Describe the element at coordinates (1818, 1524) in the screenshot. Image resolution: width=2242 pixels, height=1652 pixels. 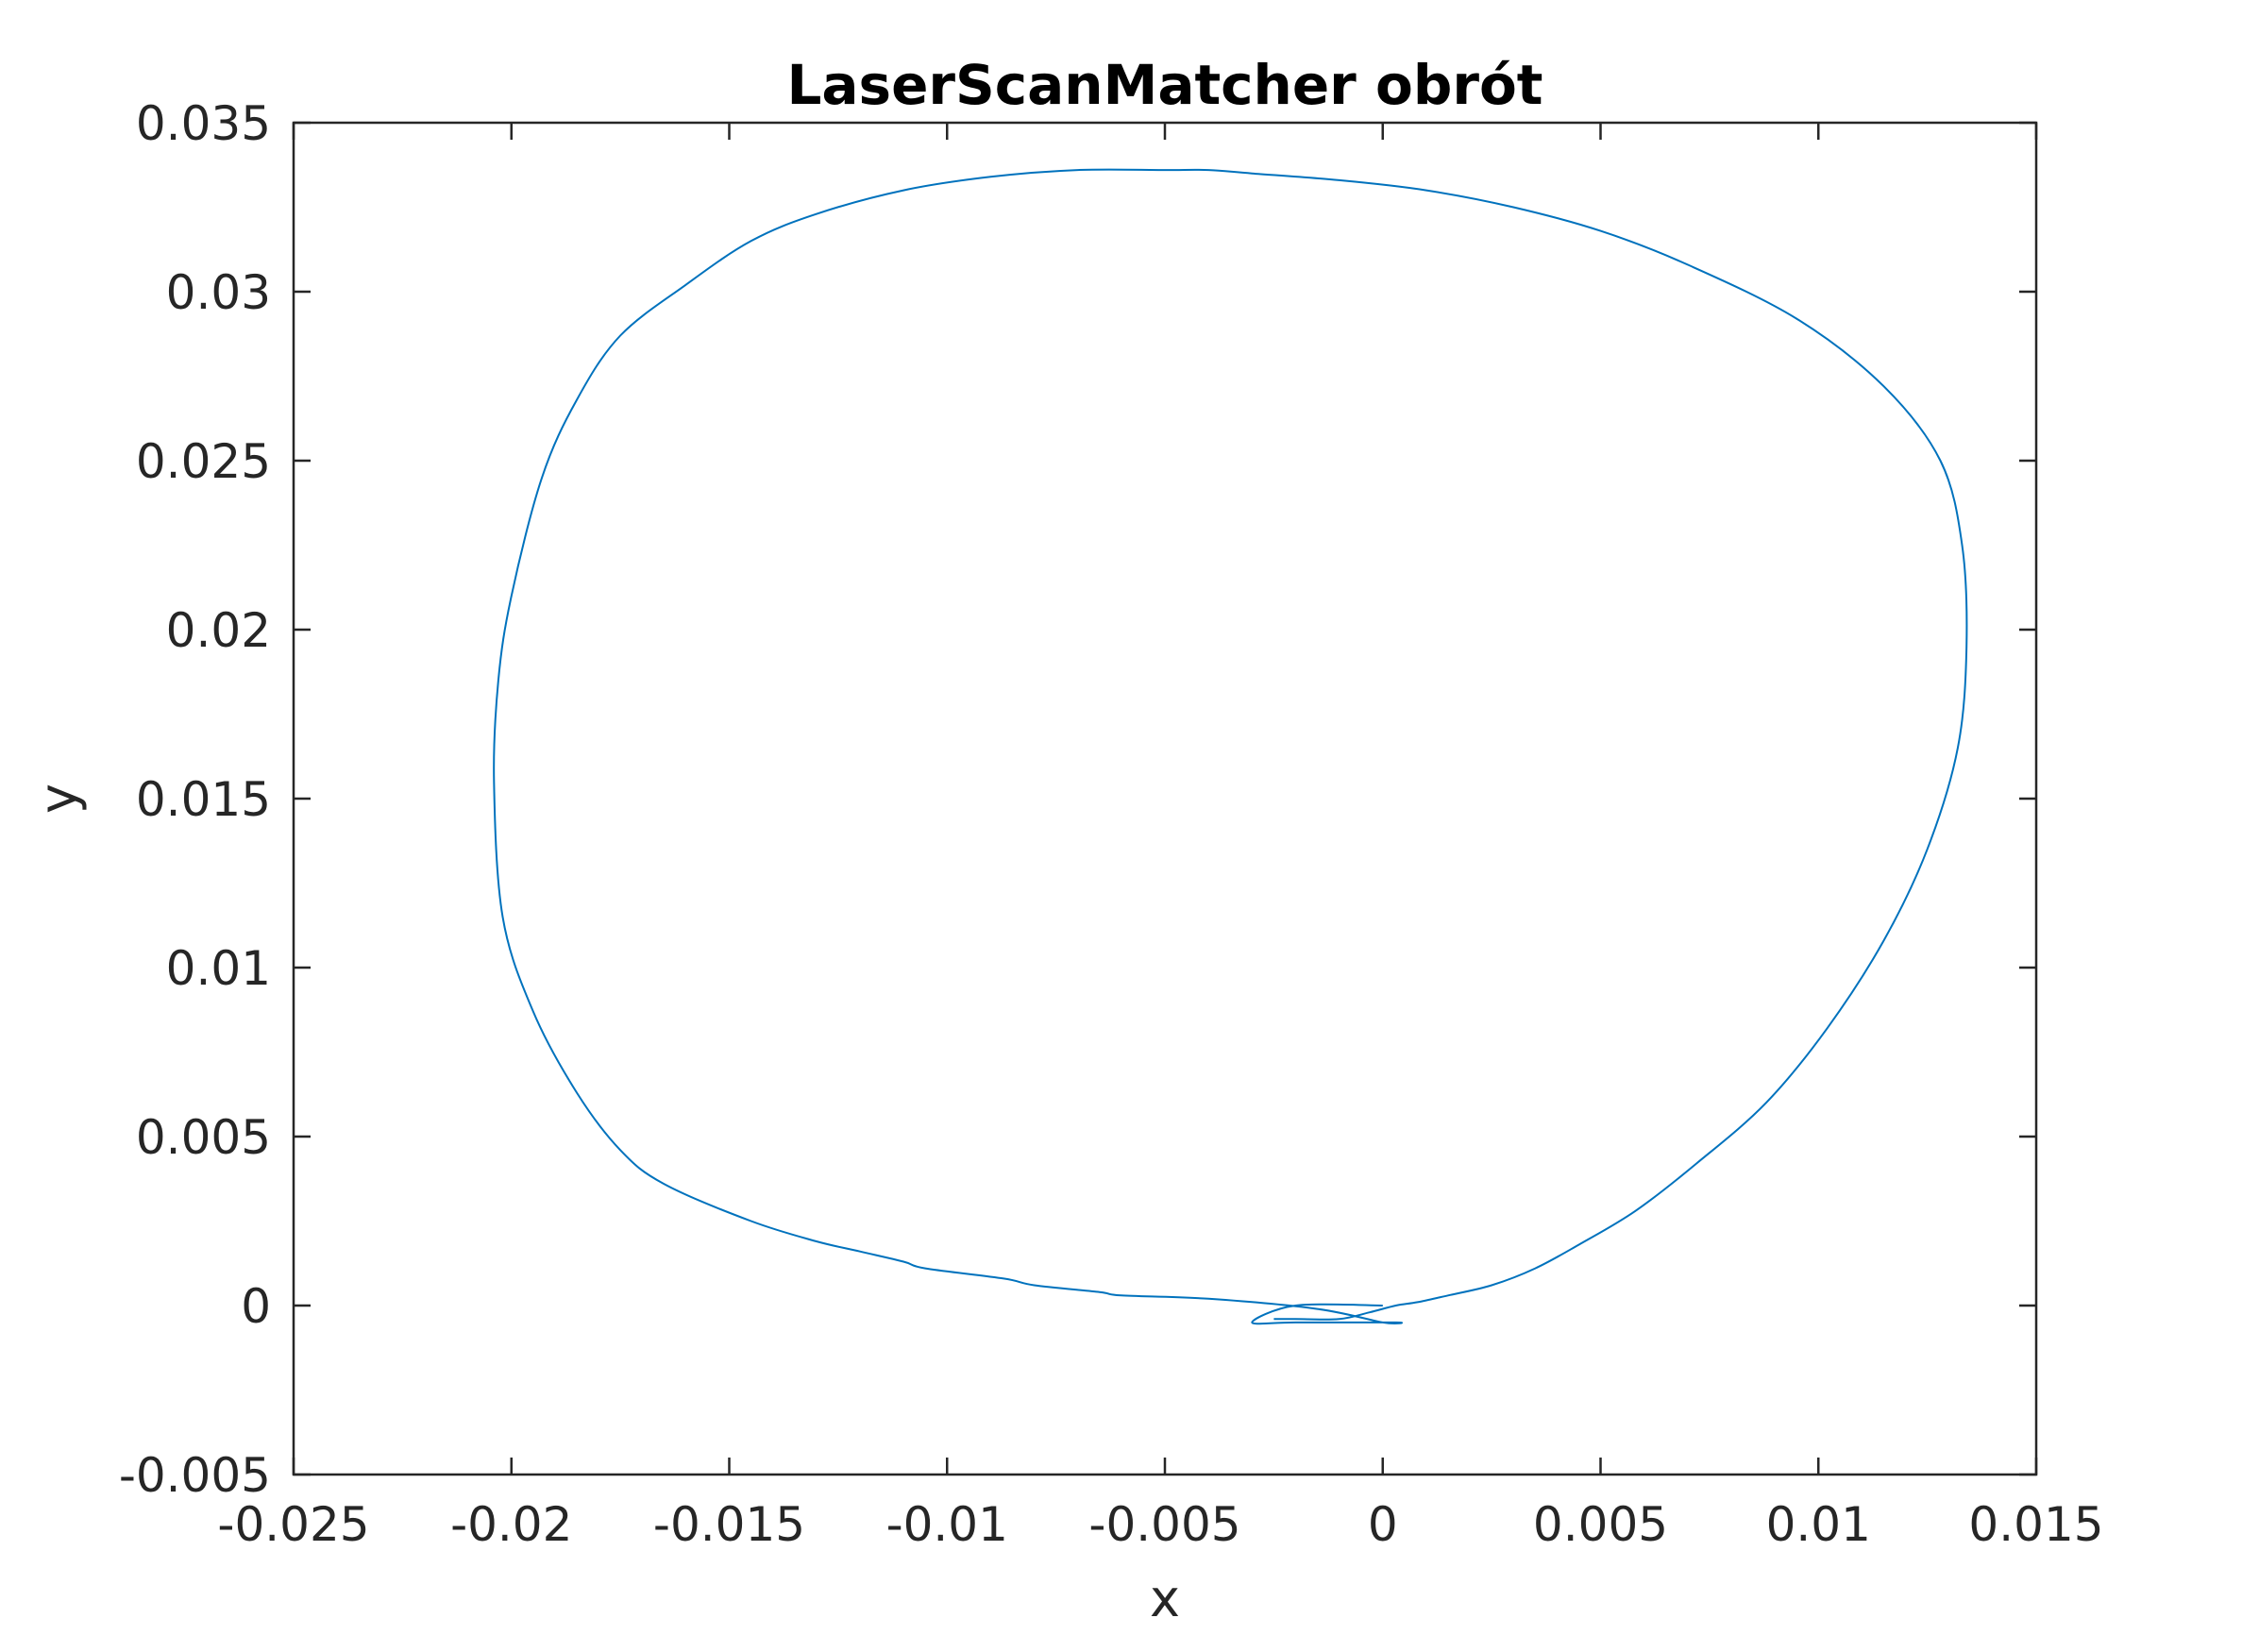
I see `x-tick-label: 0.01` at that location.